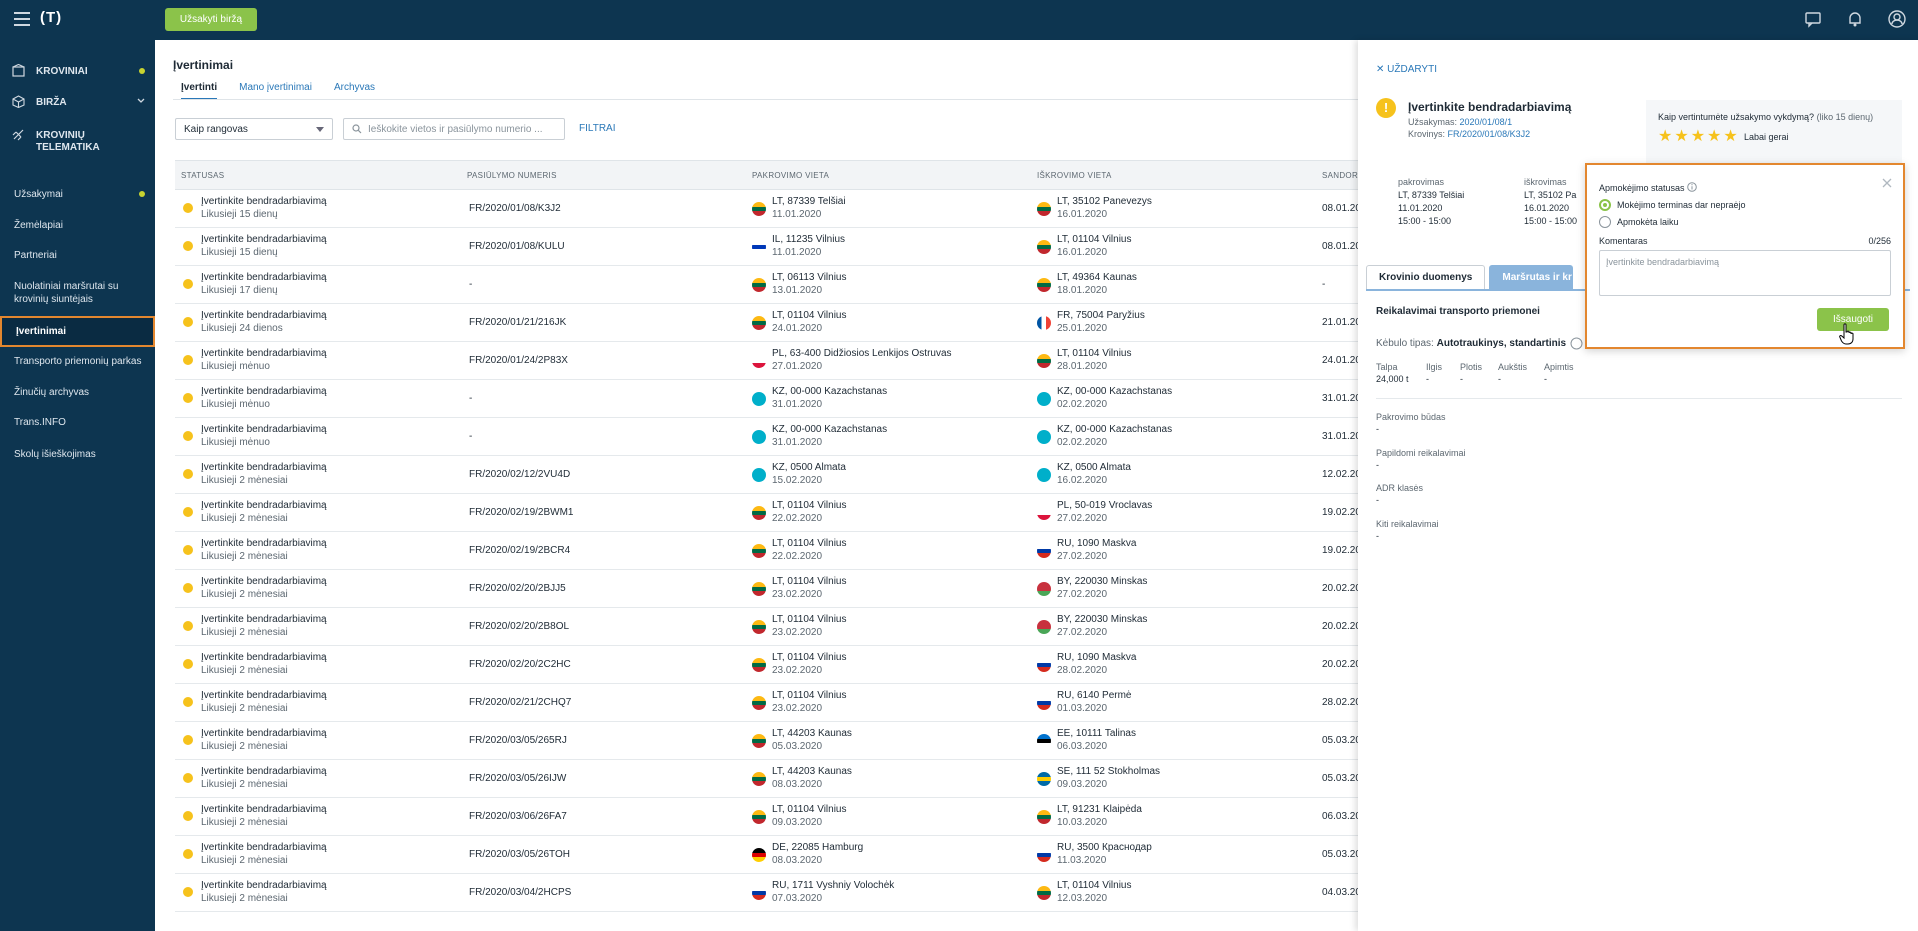 The image size is (1918, 931). What do you see at coordinates (1426, 277) in the screenshot?
I see `tab-cargo-data: Krovinio duomenys` at bounding box center [1426, 277].